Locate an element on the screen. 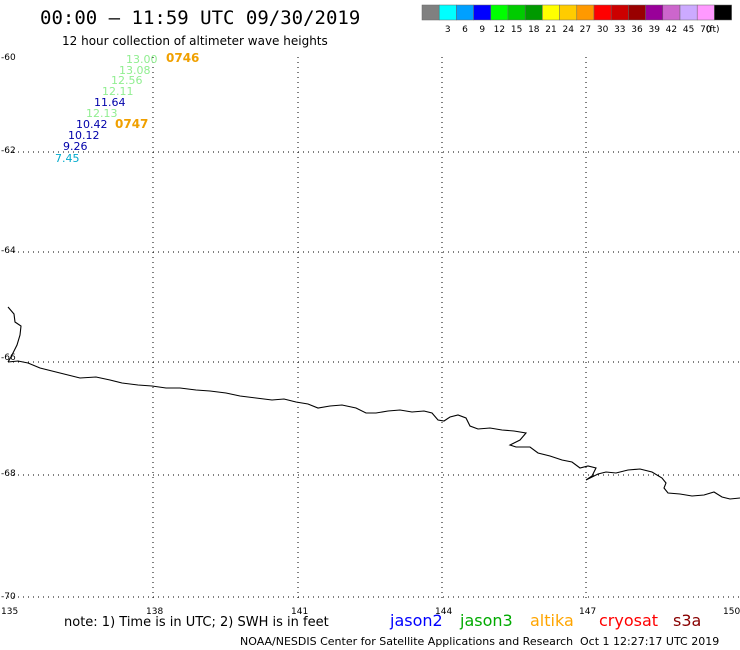  legend-label: 18 is located at coordinates (534, 30).